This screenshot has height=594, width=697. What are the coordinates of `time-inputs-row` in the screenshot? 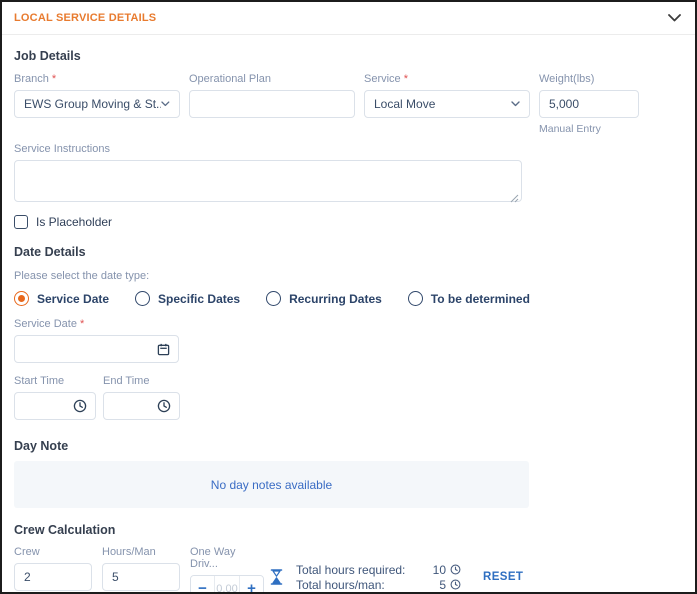 It's located at (348, 406).